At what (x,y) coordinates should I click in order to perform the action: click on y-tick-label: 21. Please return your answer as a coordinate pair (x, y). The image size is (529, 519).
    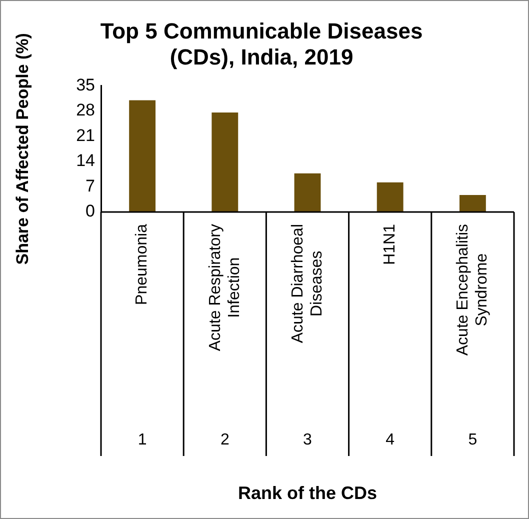
    Looking at the image, I should click on (85, 135).